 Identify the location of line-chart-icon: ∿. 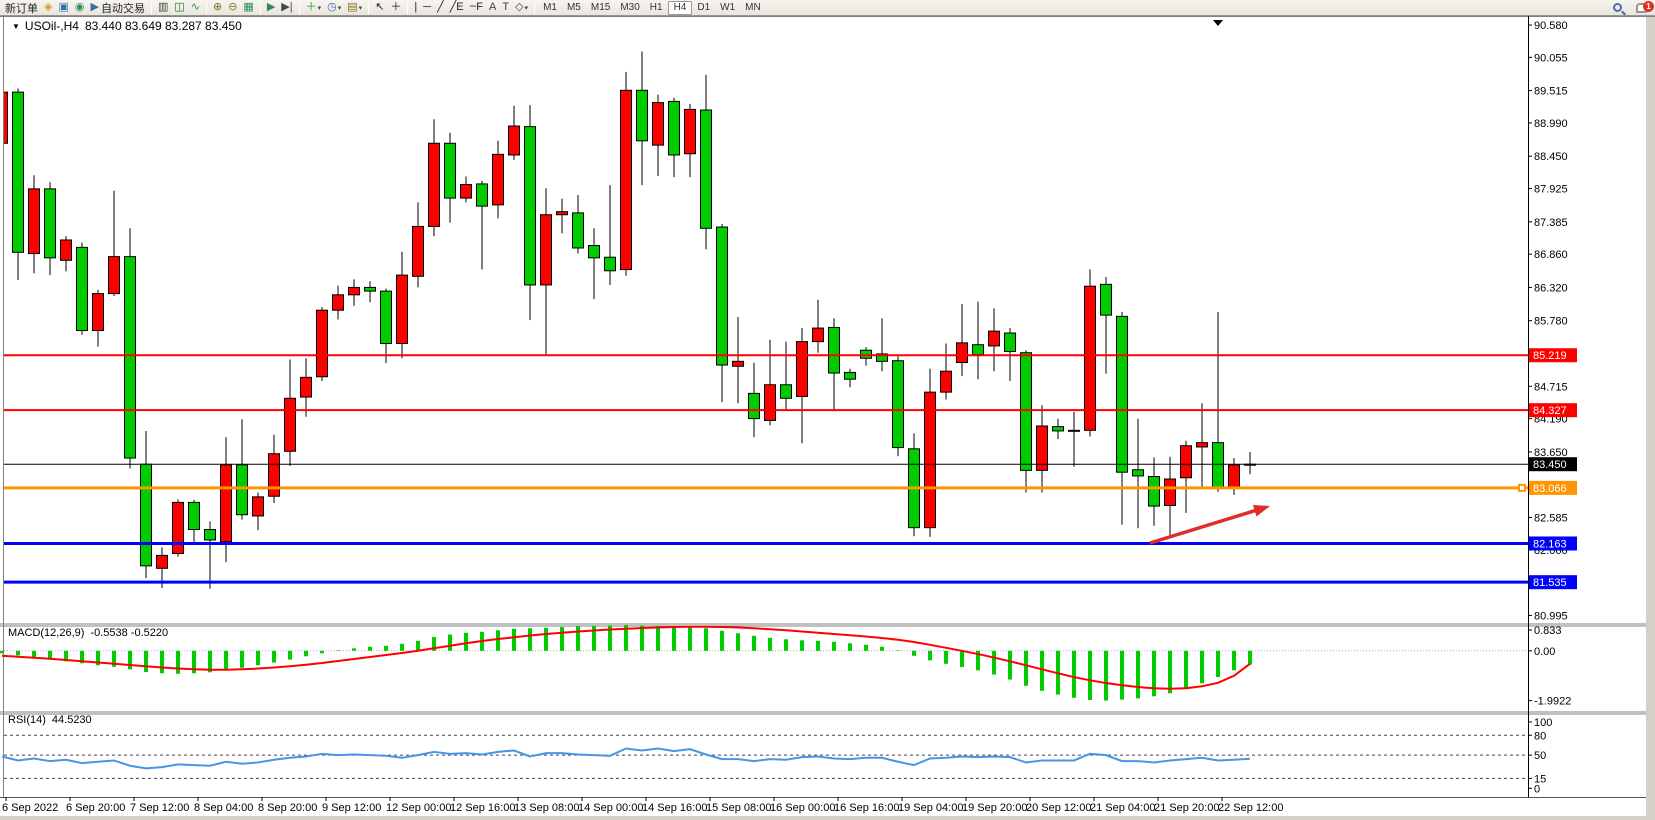
(195, 7).